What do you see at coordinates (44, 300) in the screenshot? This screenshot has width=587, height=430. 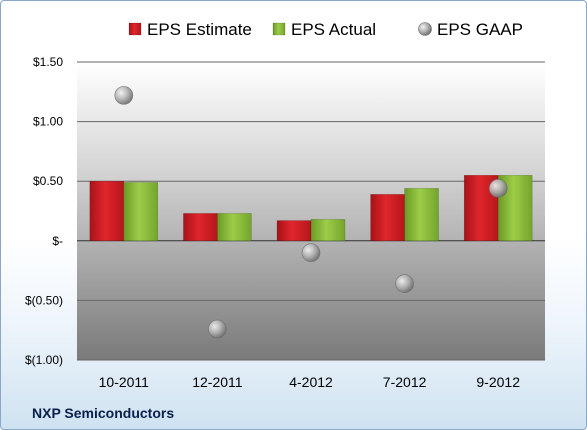 I see `y-tick-label: $(0.50)` at bounding box center [44, 300].